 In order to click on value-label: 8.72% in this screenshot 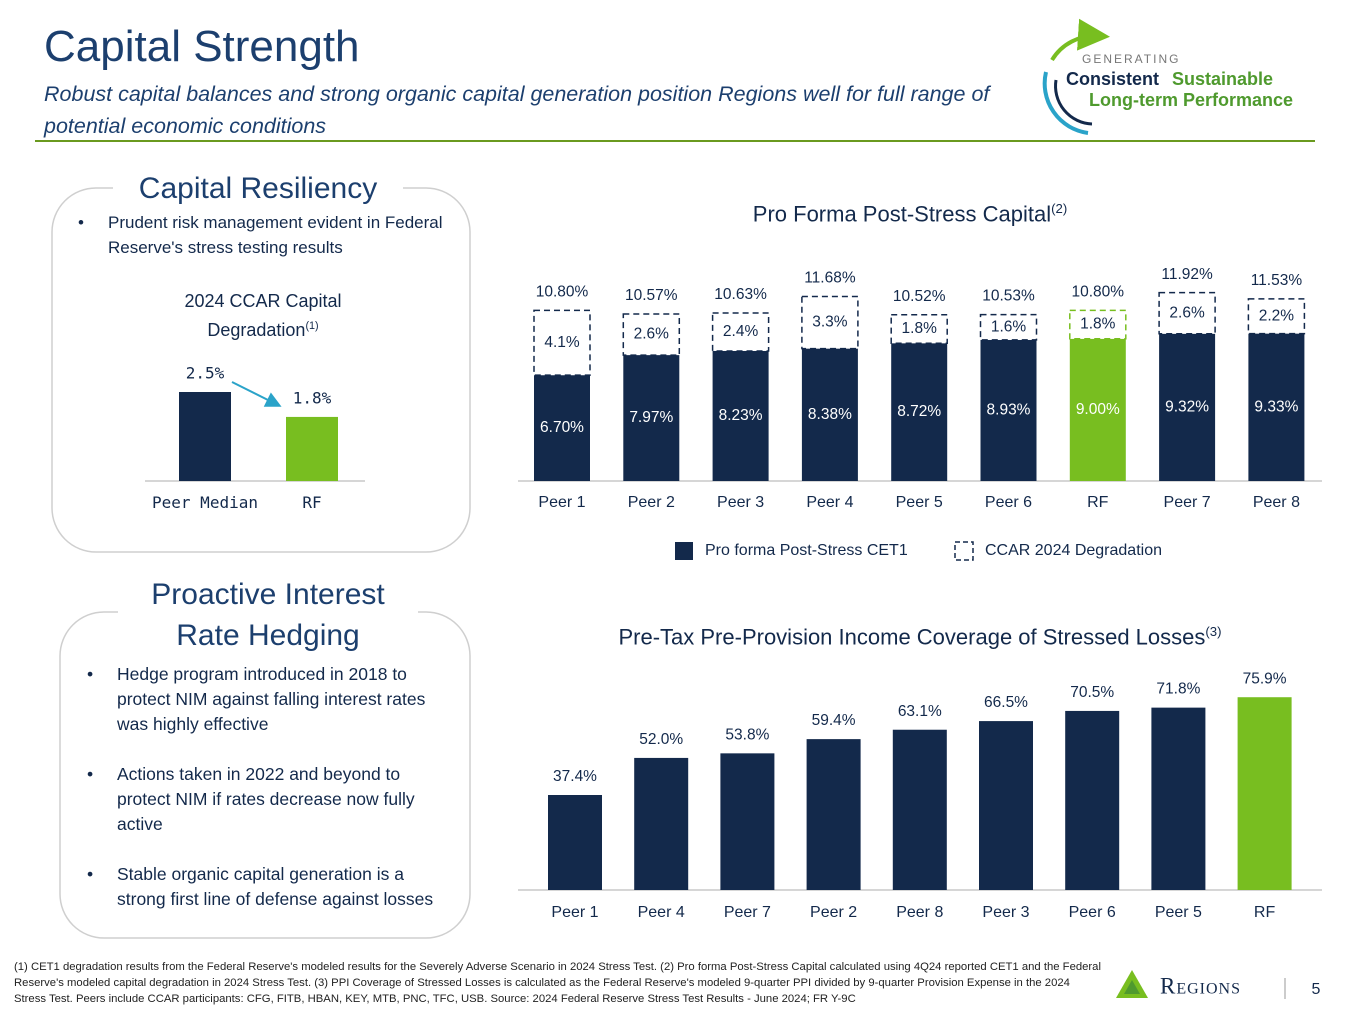, I will do `click(919, 411)`.